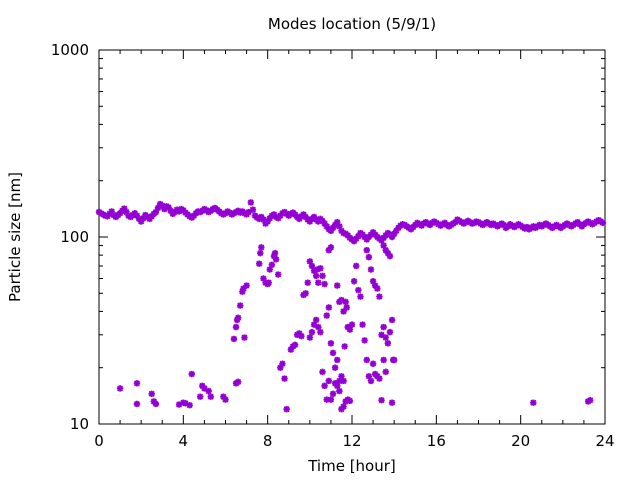 The height and width of the screenshot is (480, 640). What do you see at coordinates (604, 441) in the screenshot?
I see `x-tick-label: 24` at bounding box center [604, 441].